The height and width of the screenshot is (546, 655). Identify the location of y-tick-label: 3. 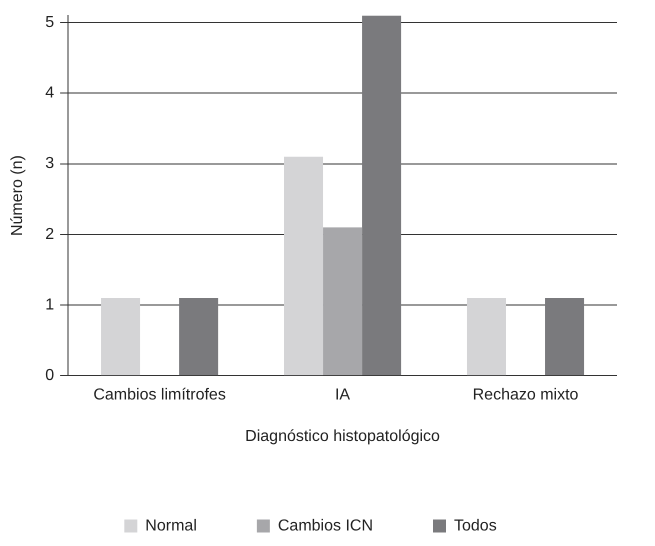
(49, 163).